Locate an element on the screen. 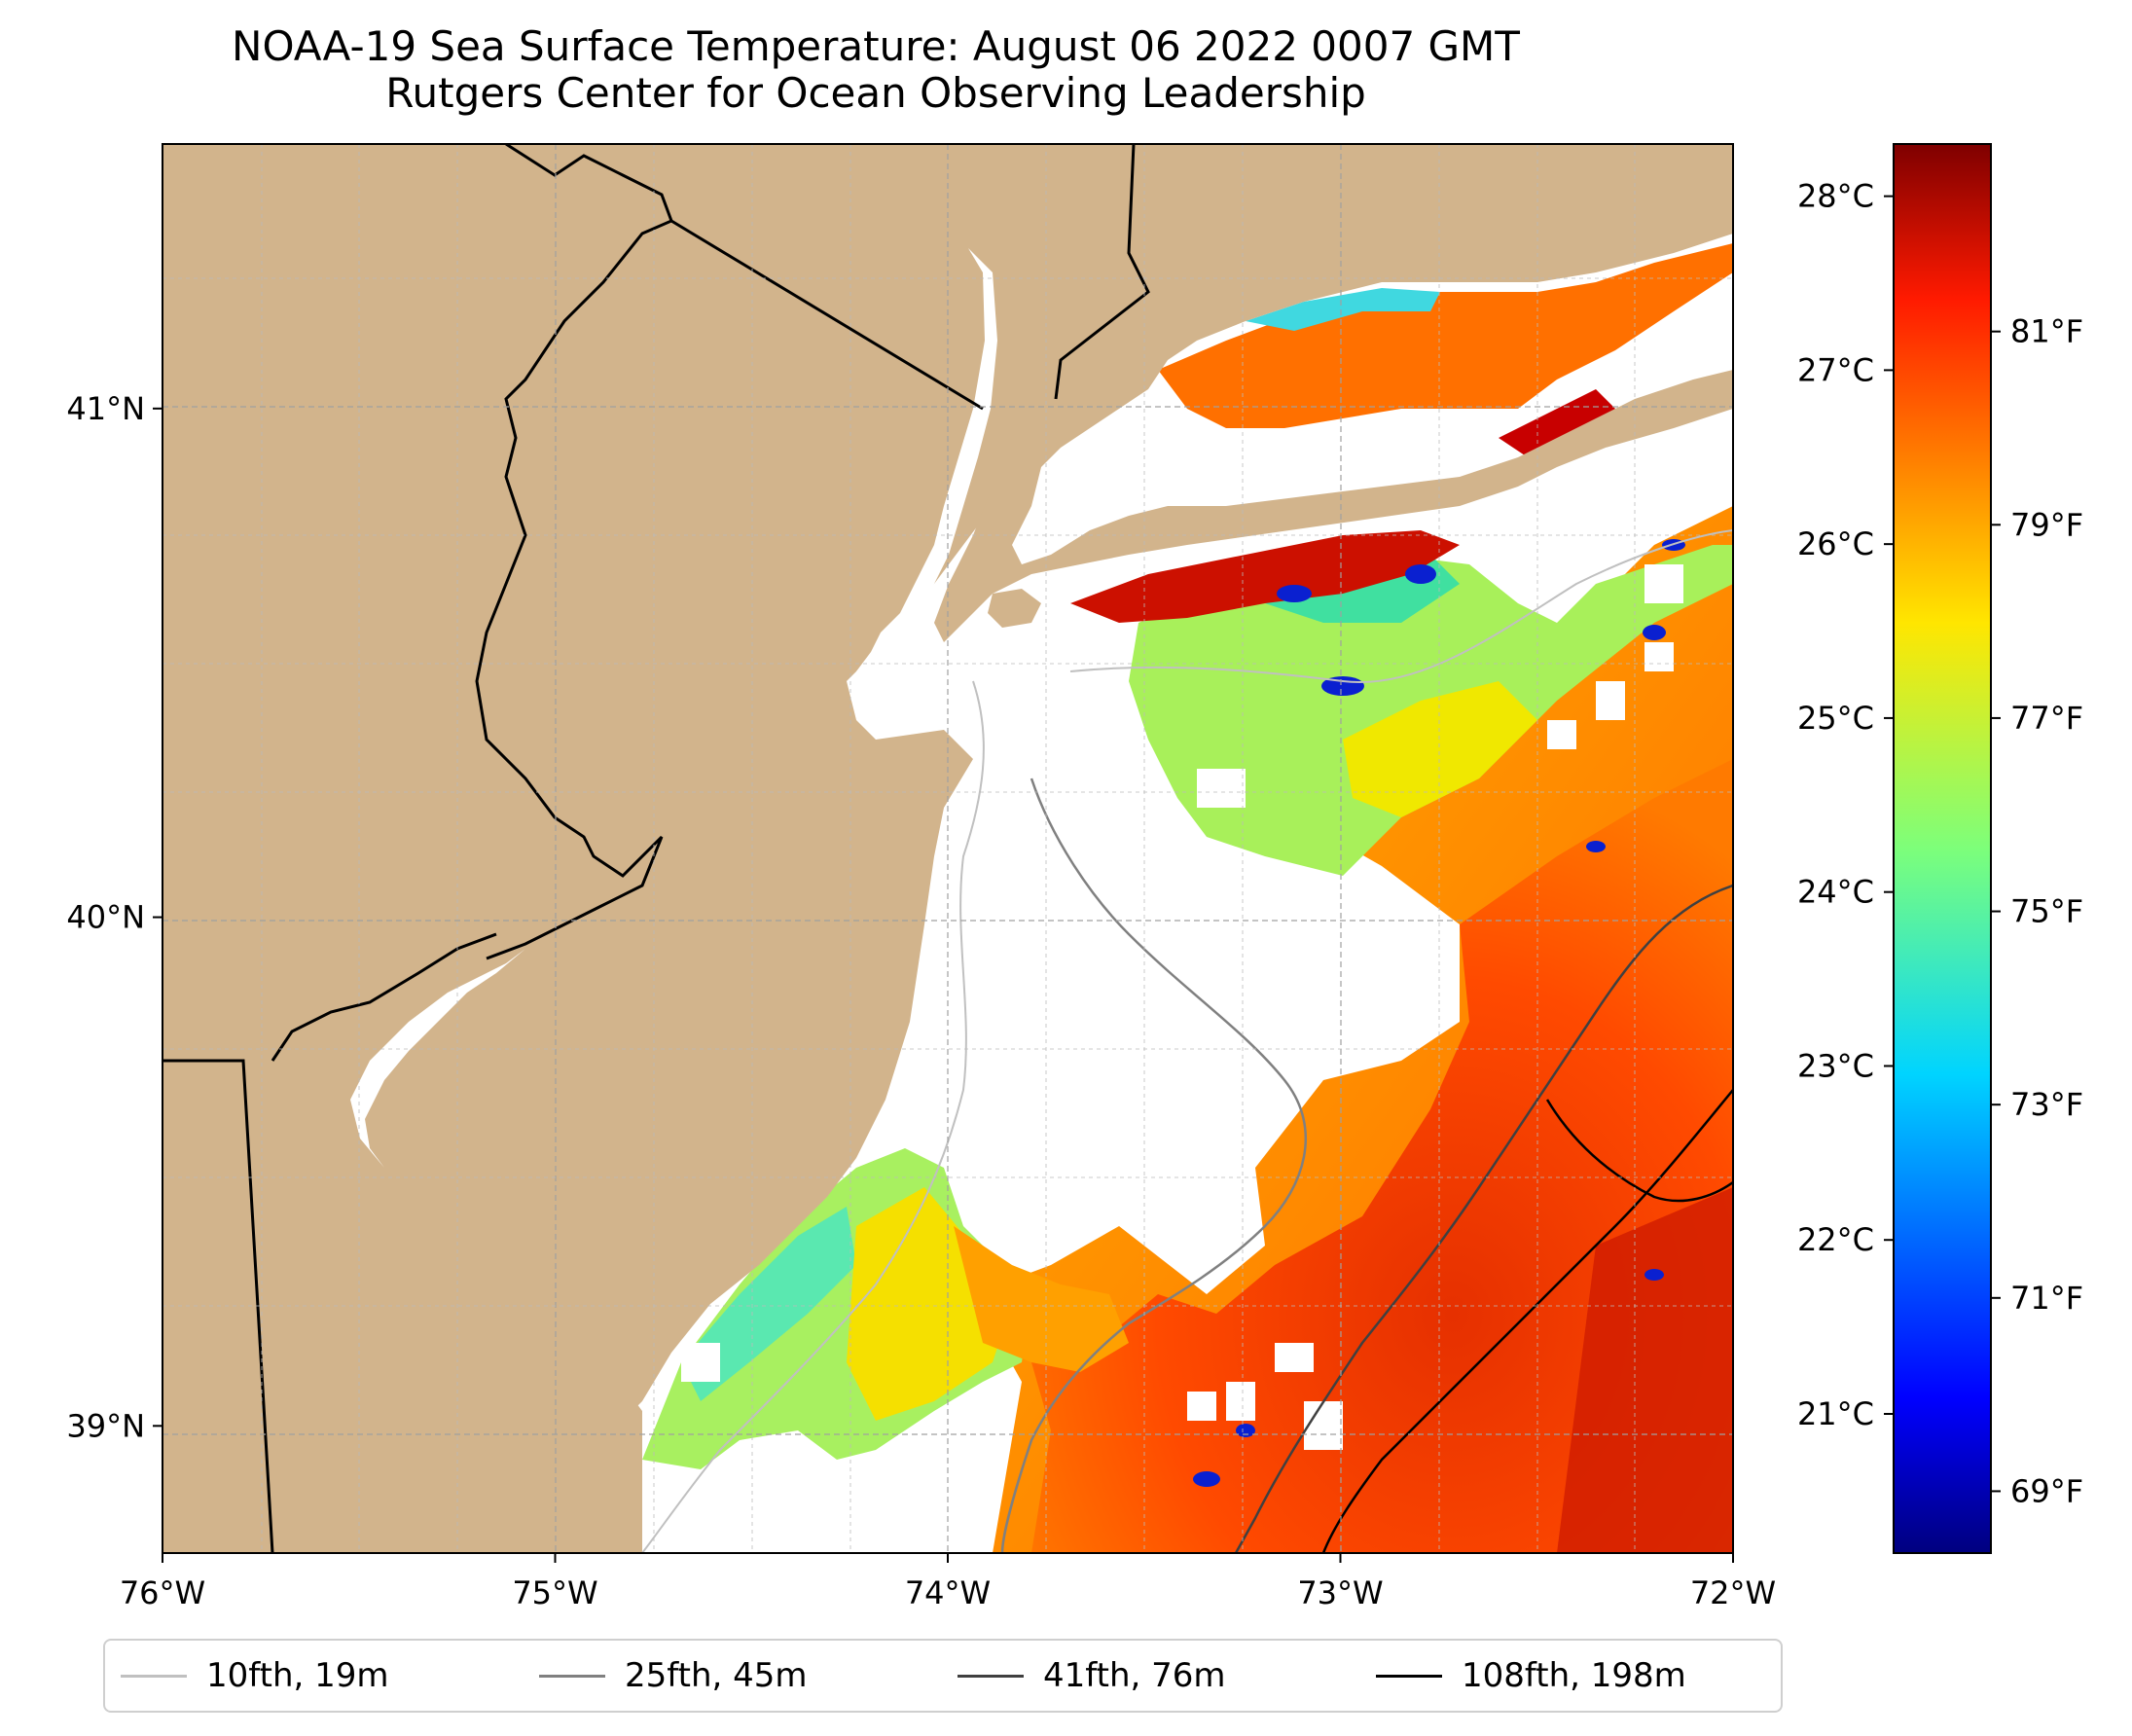  legend-label-108fth: 108fth, 198m is located at coordinates (1574, 1676).